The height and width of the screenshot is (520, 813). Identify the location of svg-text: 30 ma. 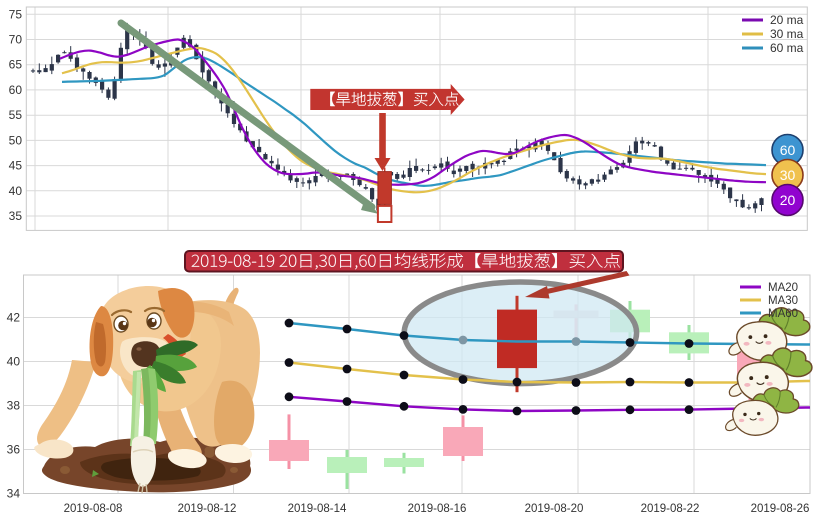
(787, 34).